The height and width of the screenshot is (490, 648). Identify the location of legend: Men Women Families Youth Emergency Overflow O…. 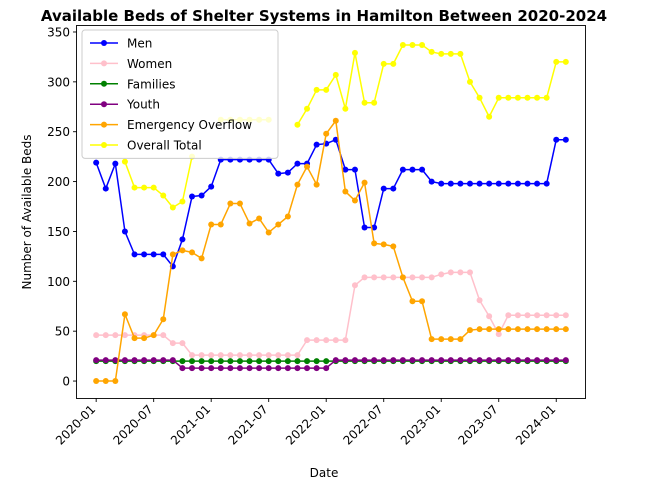
(180, 94).